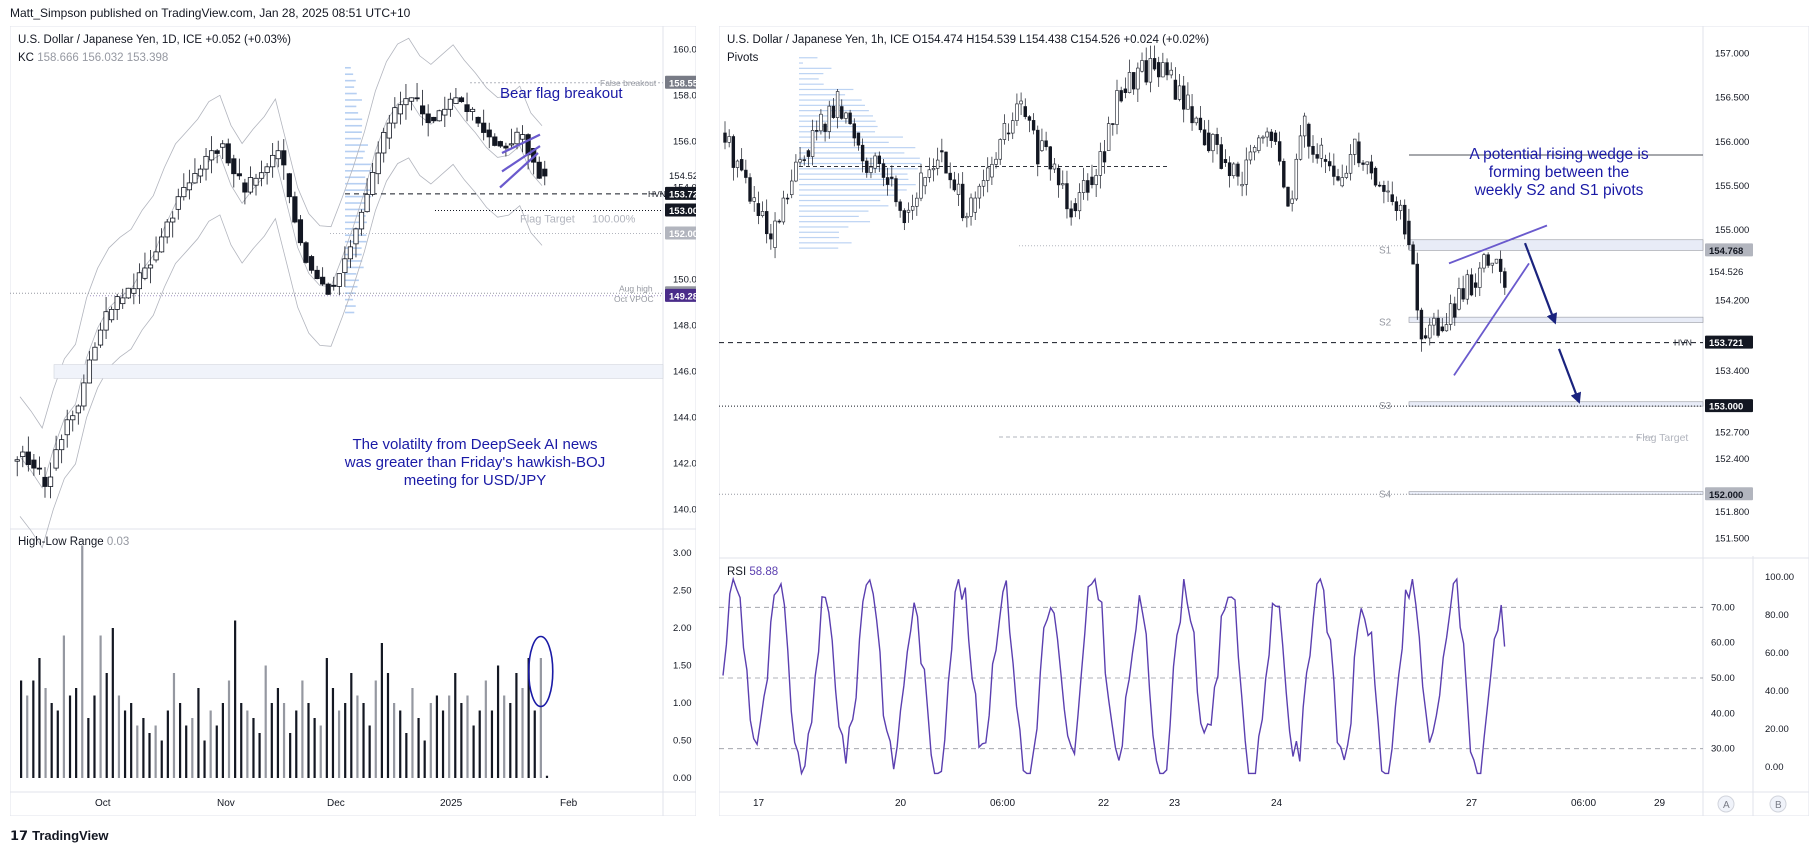 The height and width of the screenshot is (853, 1814). What do you see at coordinates (475, 462) in the screenshot?
I see `note-line-2: was greater than Friday's hawkish-BOJ` at bounding box center [475, 462].